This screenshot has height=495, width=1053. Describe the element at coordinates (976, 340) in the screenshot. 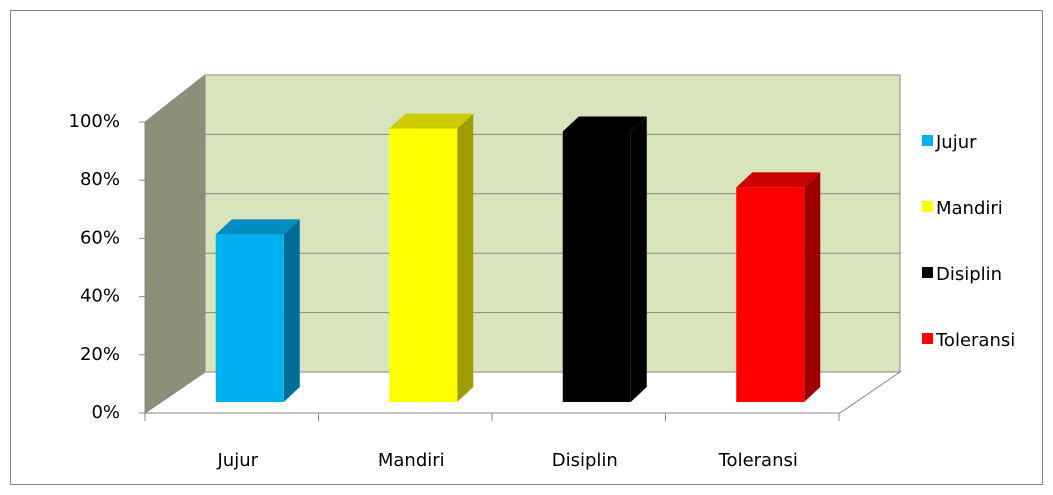

I see `legend-label: Toleransi` at that location.